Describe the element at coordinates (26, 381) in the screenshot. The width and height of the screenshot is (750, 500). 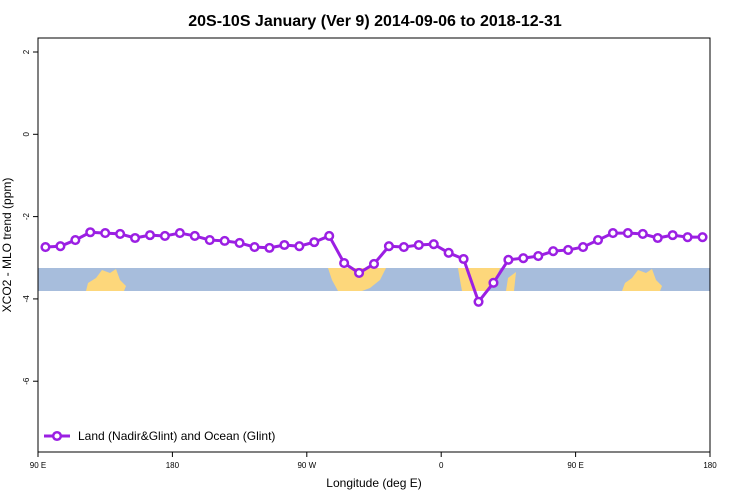
I see `y-tick-label: -6` at that location.